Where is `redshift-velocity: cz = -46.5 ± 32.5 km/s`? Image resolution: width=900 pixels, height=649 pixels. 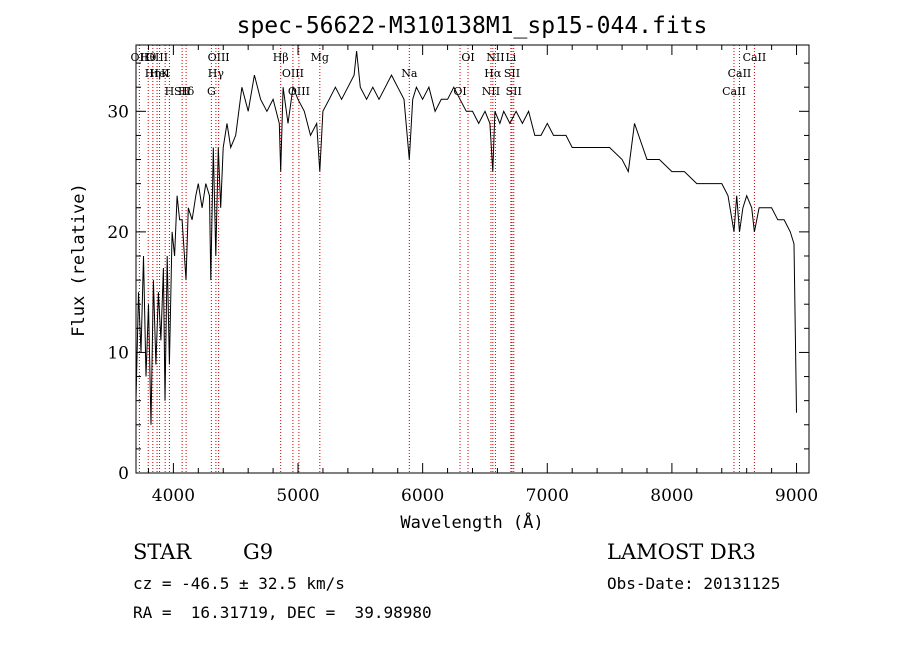 redshift-velocity: cz = -46.5 ± 32.5 km/s is located at coordinates (239, 583).